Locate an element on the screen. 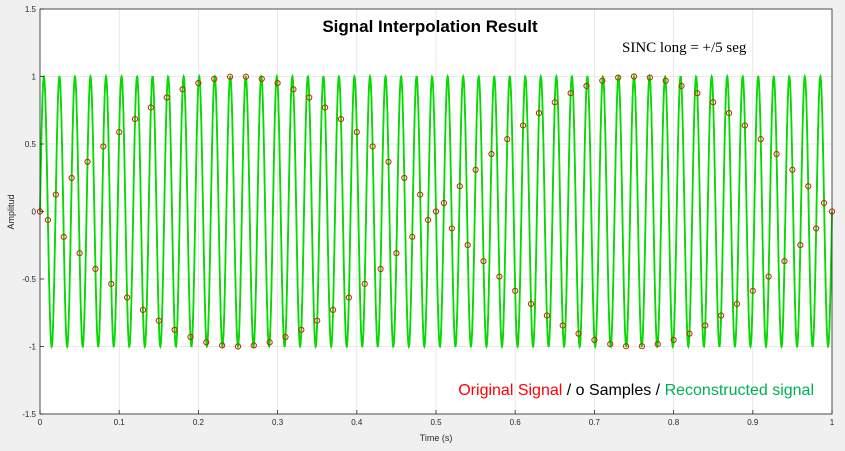  x-tick-label: 0.9 is located at coordinates (753, 422).